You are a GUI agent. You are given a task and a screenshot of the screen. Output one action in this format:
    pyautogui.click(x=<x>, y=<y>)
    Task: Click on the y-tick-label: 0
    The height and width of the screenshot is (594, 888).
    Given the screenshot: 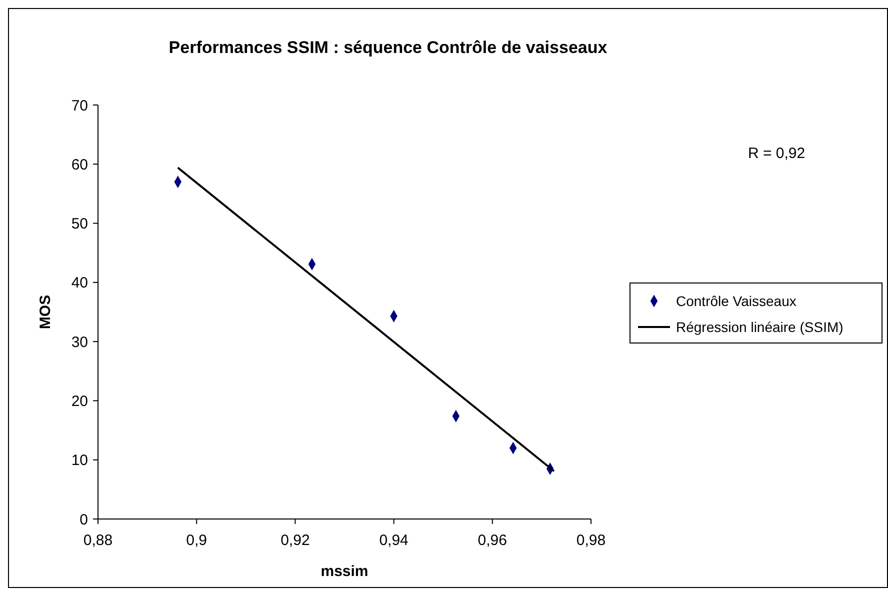 What is the action you would take?
    pyautogui.click(x=84, y=519)
    